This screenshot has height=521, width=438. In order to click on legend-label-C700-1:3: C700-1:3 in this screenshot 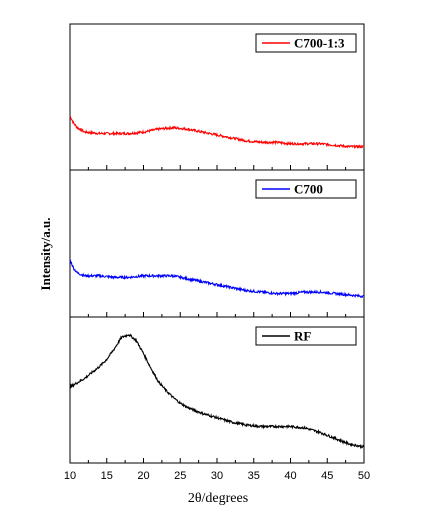, I will do `click(319, 43)`.